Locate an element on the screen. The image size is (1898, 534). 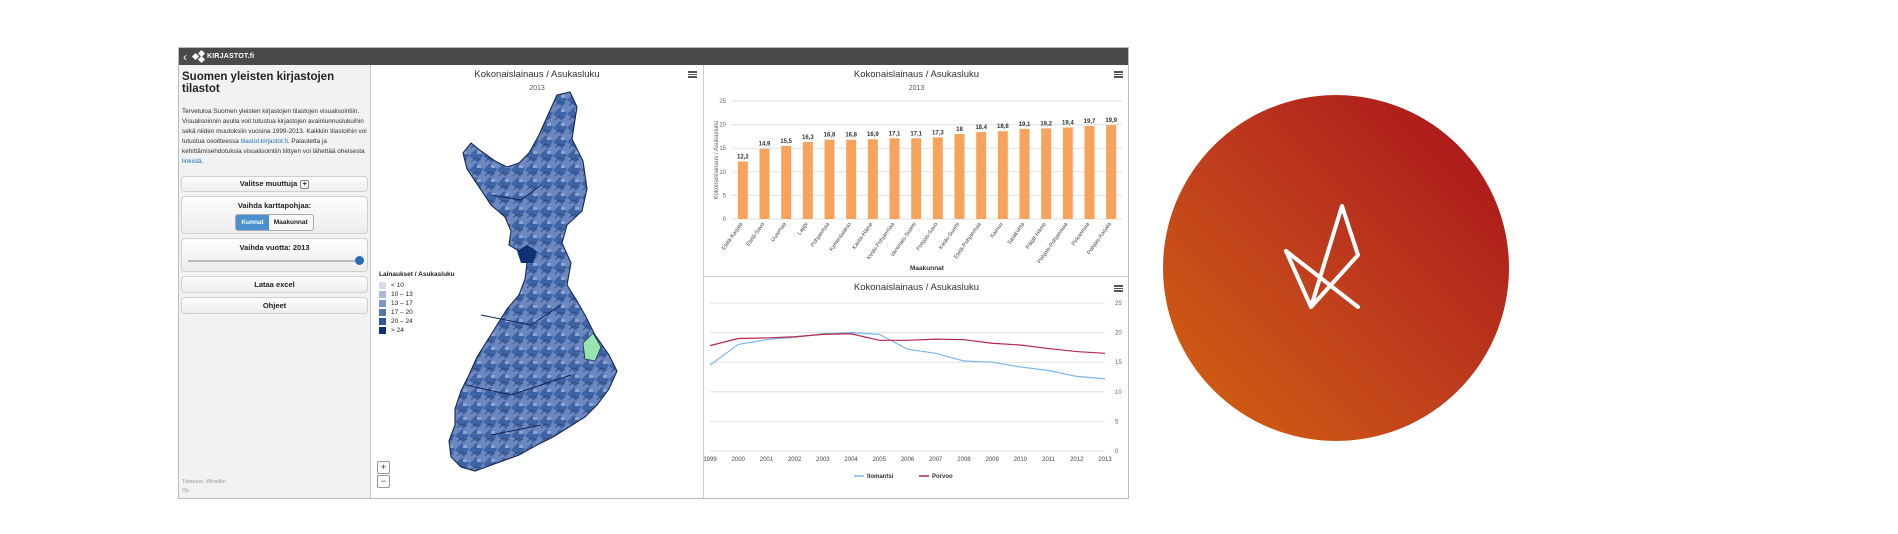
line-chart-menu-icon is located at coordinates (1118, 288).